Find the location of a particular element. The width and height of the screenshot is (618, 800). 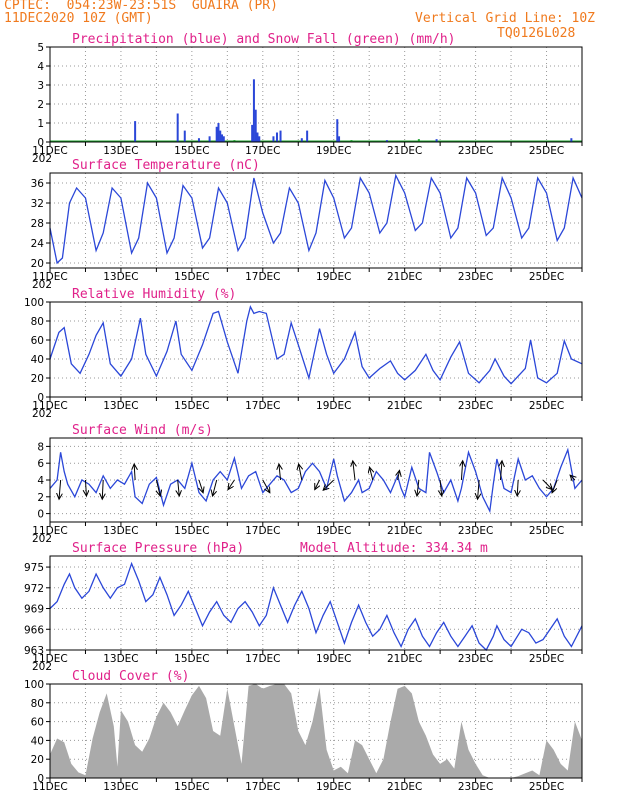

precipitation-ytick-label: 5 is located at coordinates (40, 48).